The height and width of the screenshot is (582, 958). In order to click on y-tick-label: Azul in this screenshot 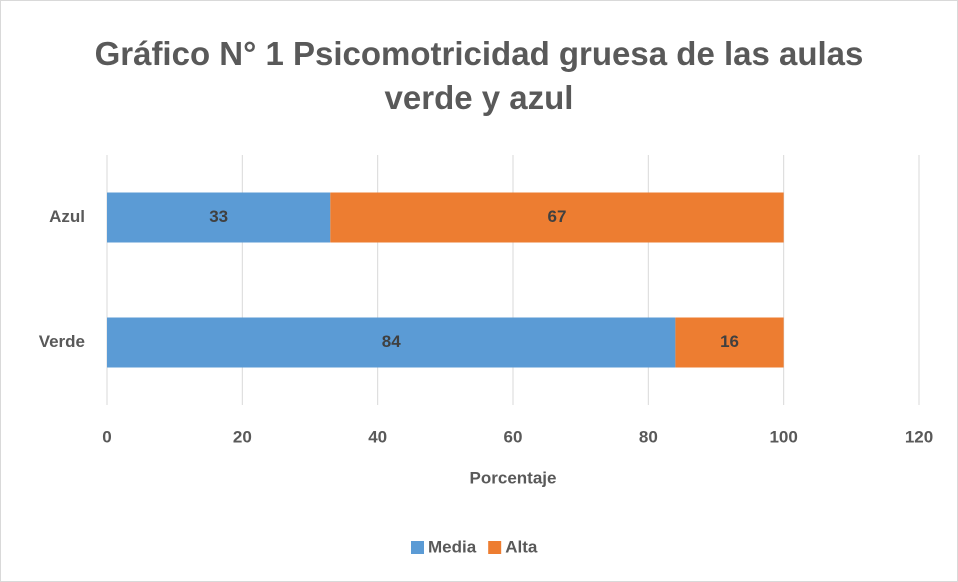, I will do `click(67, 216)`.